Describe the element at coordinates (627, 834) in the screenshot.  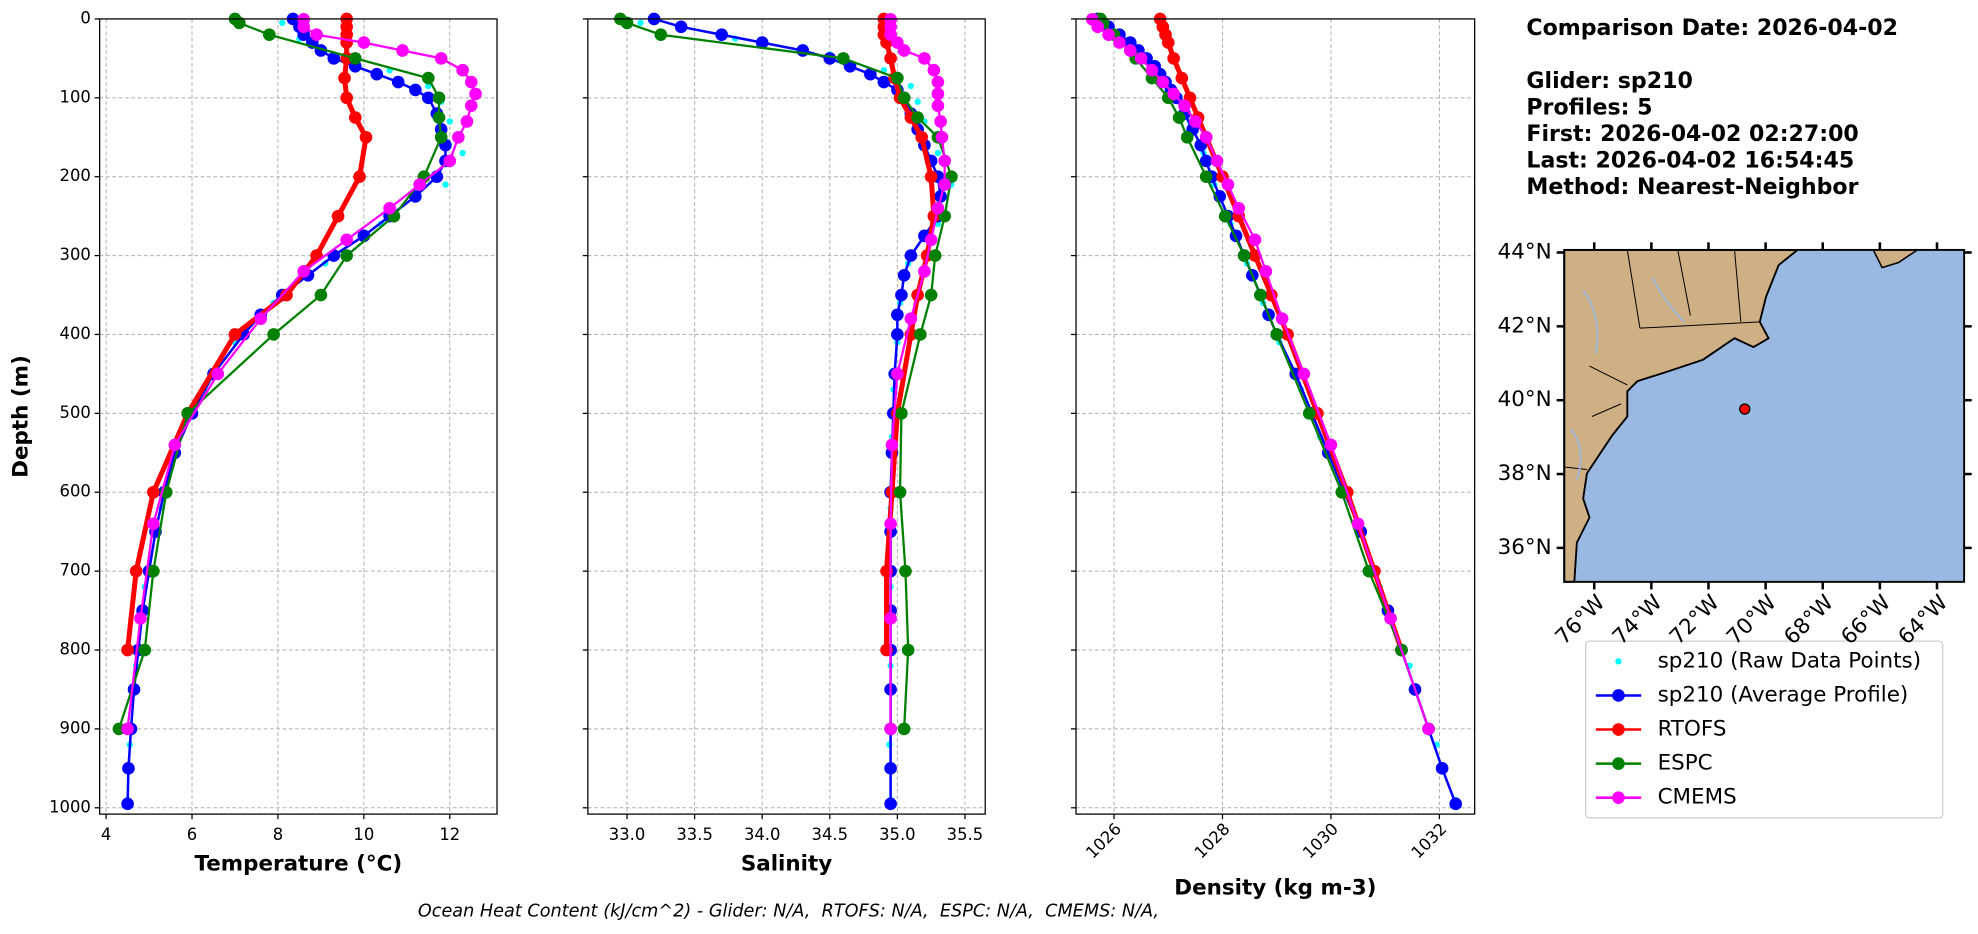
I see `x-tick-label: 33.0` at that location.